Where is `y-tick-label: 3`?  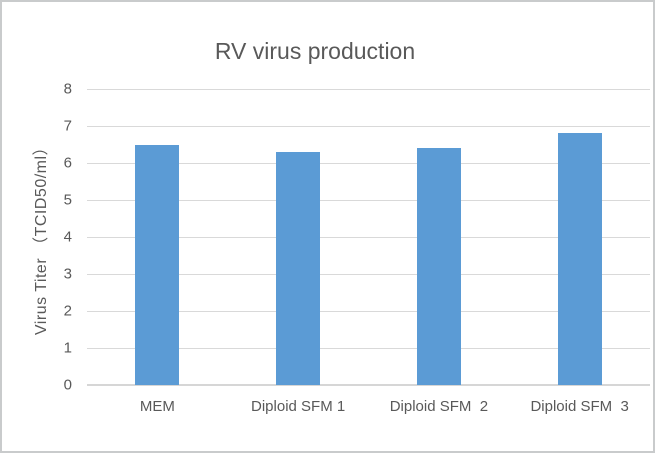
y-tick-label: 3 is located at coordinates (67, 274).